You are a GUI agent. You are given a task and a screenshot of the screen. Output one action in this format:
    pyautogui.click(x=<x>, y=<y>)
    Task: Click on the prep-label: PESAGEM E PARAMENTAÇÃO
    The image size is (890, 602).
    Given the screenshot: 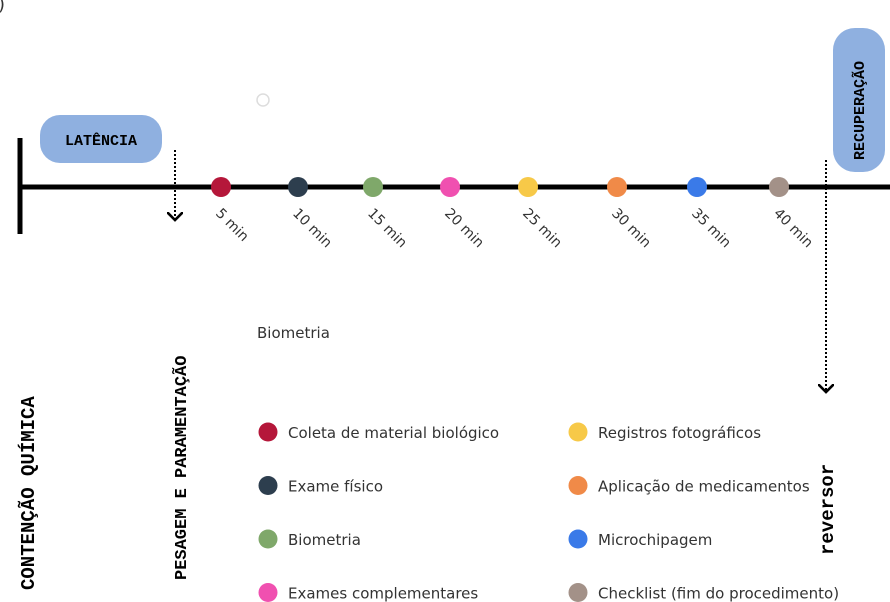 What is the action you would take?
    pyautogui.click(x=182, y=468)
    